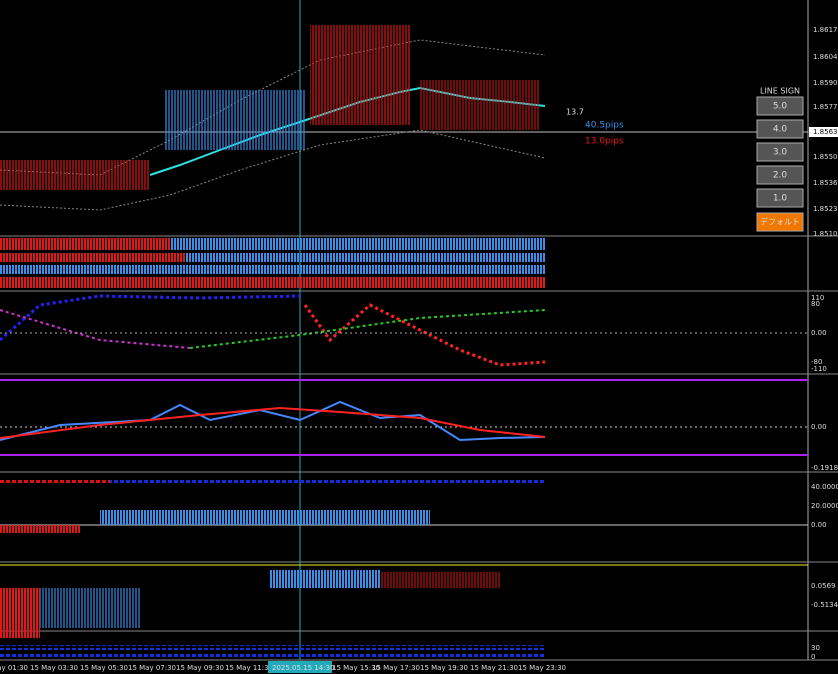 The width and height of the screenshot is (838, 674). What do you see at coordinates (823, 132) in the screenshot?
I see `price-highlight` at bounding box center [823, 132].